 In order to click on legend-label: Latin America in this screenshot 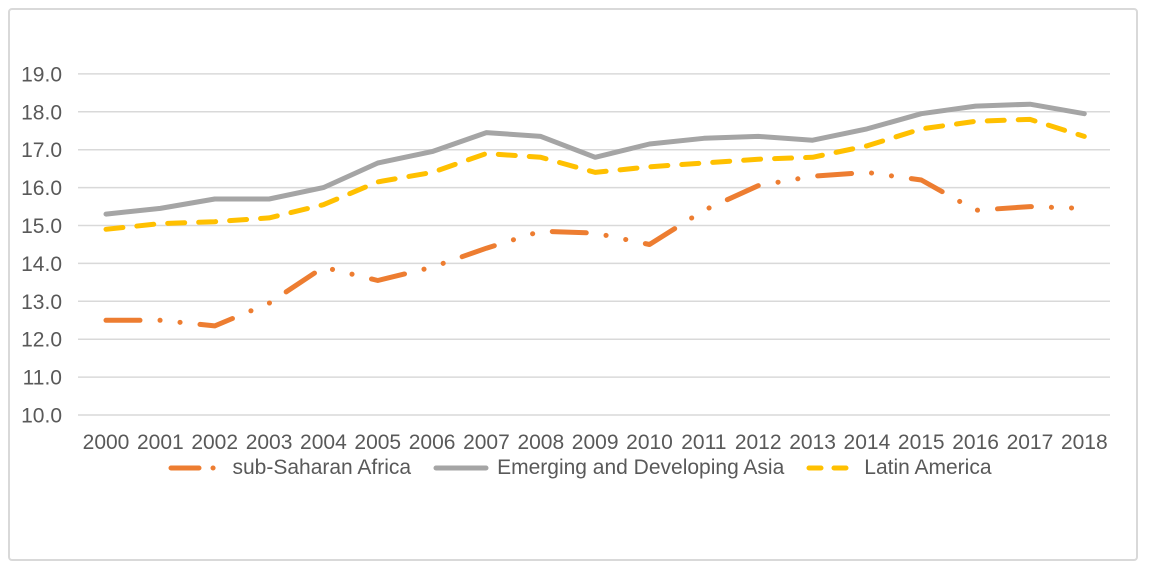, I will do `click(928, 467)`.